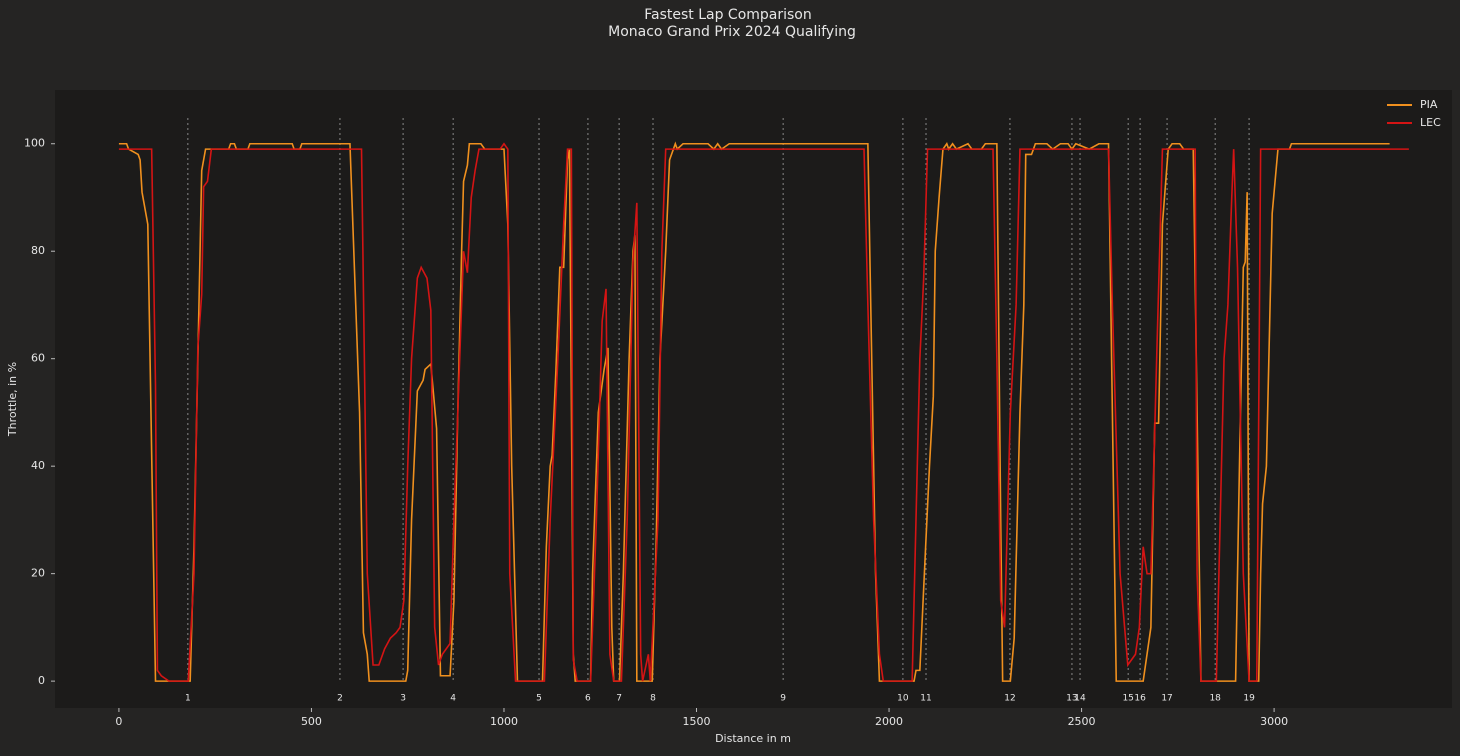 The height and width of the screenshot is (756, 1460). Describe the element at coordinates (697, 721) in the screenshot. I see `x-tick-label: 1500` at that location.